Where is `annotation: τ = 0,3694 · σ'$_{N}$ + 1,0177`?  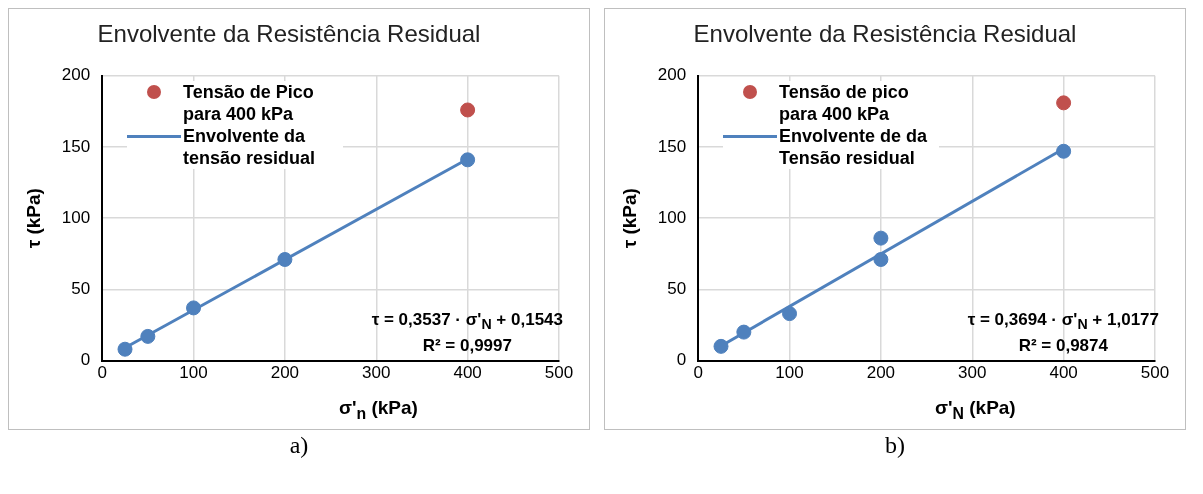 annotation: τ = 0,3694 · σ'$_{N}$ + 1,0177 is located at coordinates (1063, 322).